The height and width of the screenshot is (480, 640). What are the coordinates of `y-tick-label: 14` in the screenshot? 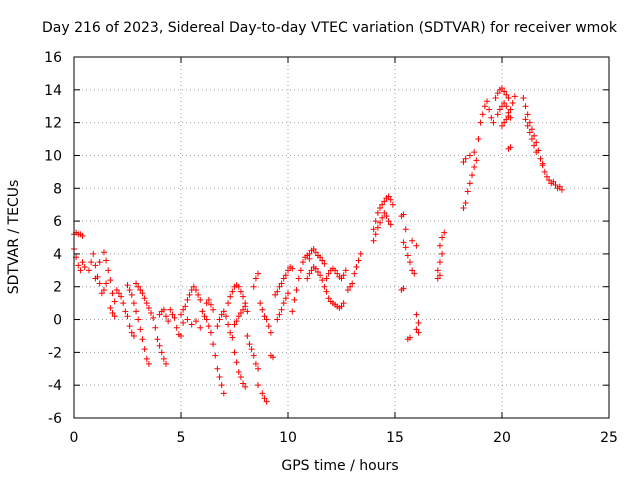 It's located at (53, 91).